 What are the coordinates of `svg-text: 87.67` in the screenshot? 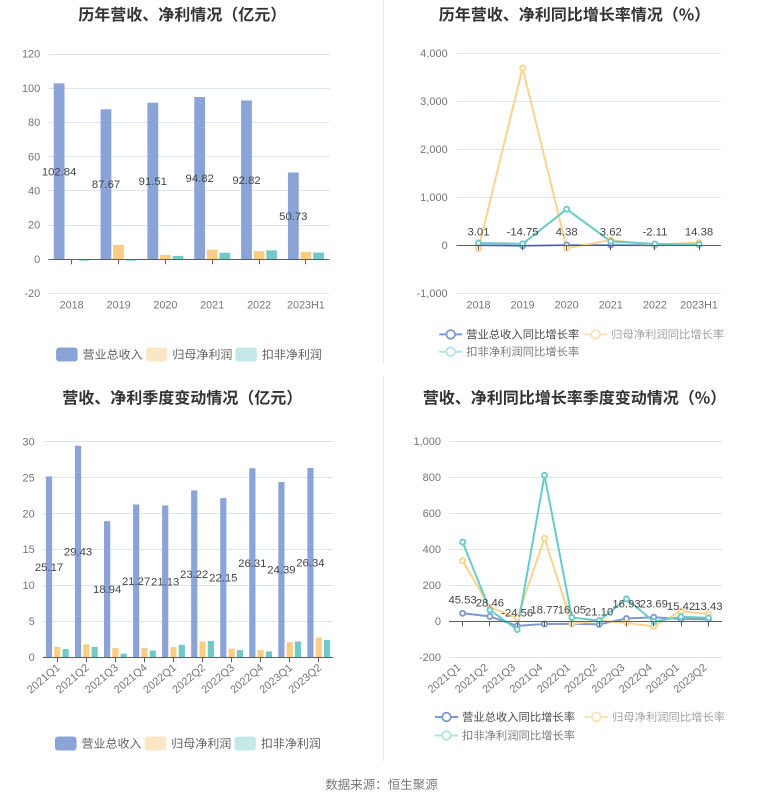 It's located at (106, 185).